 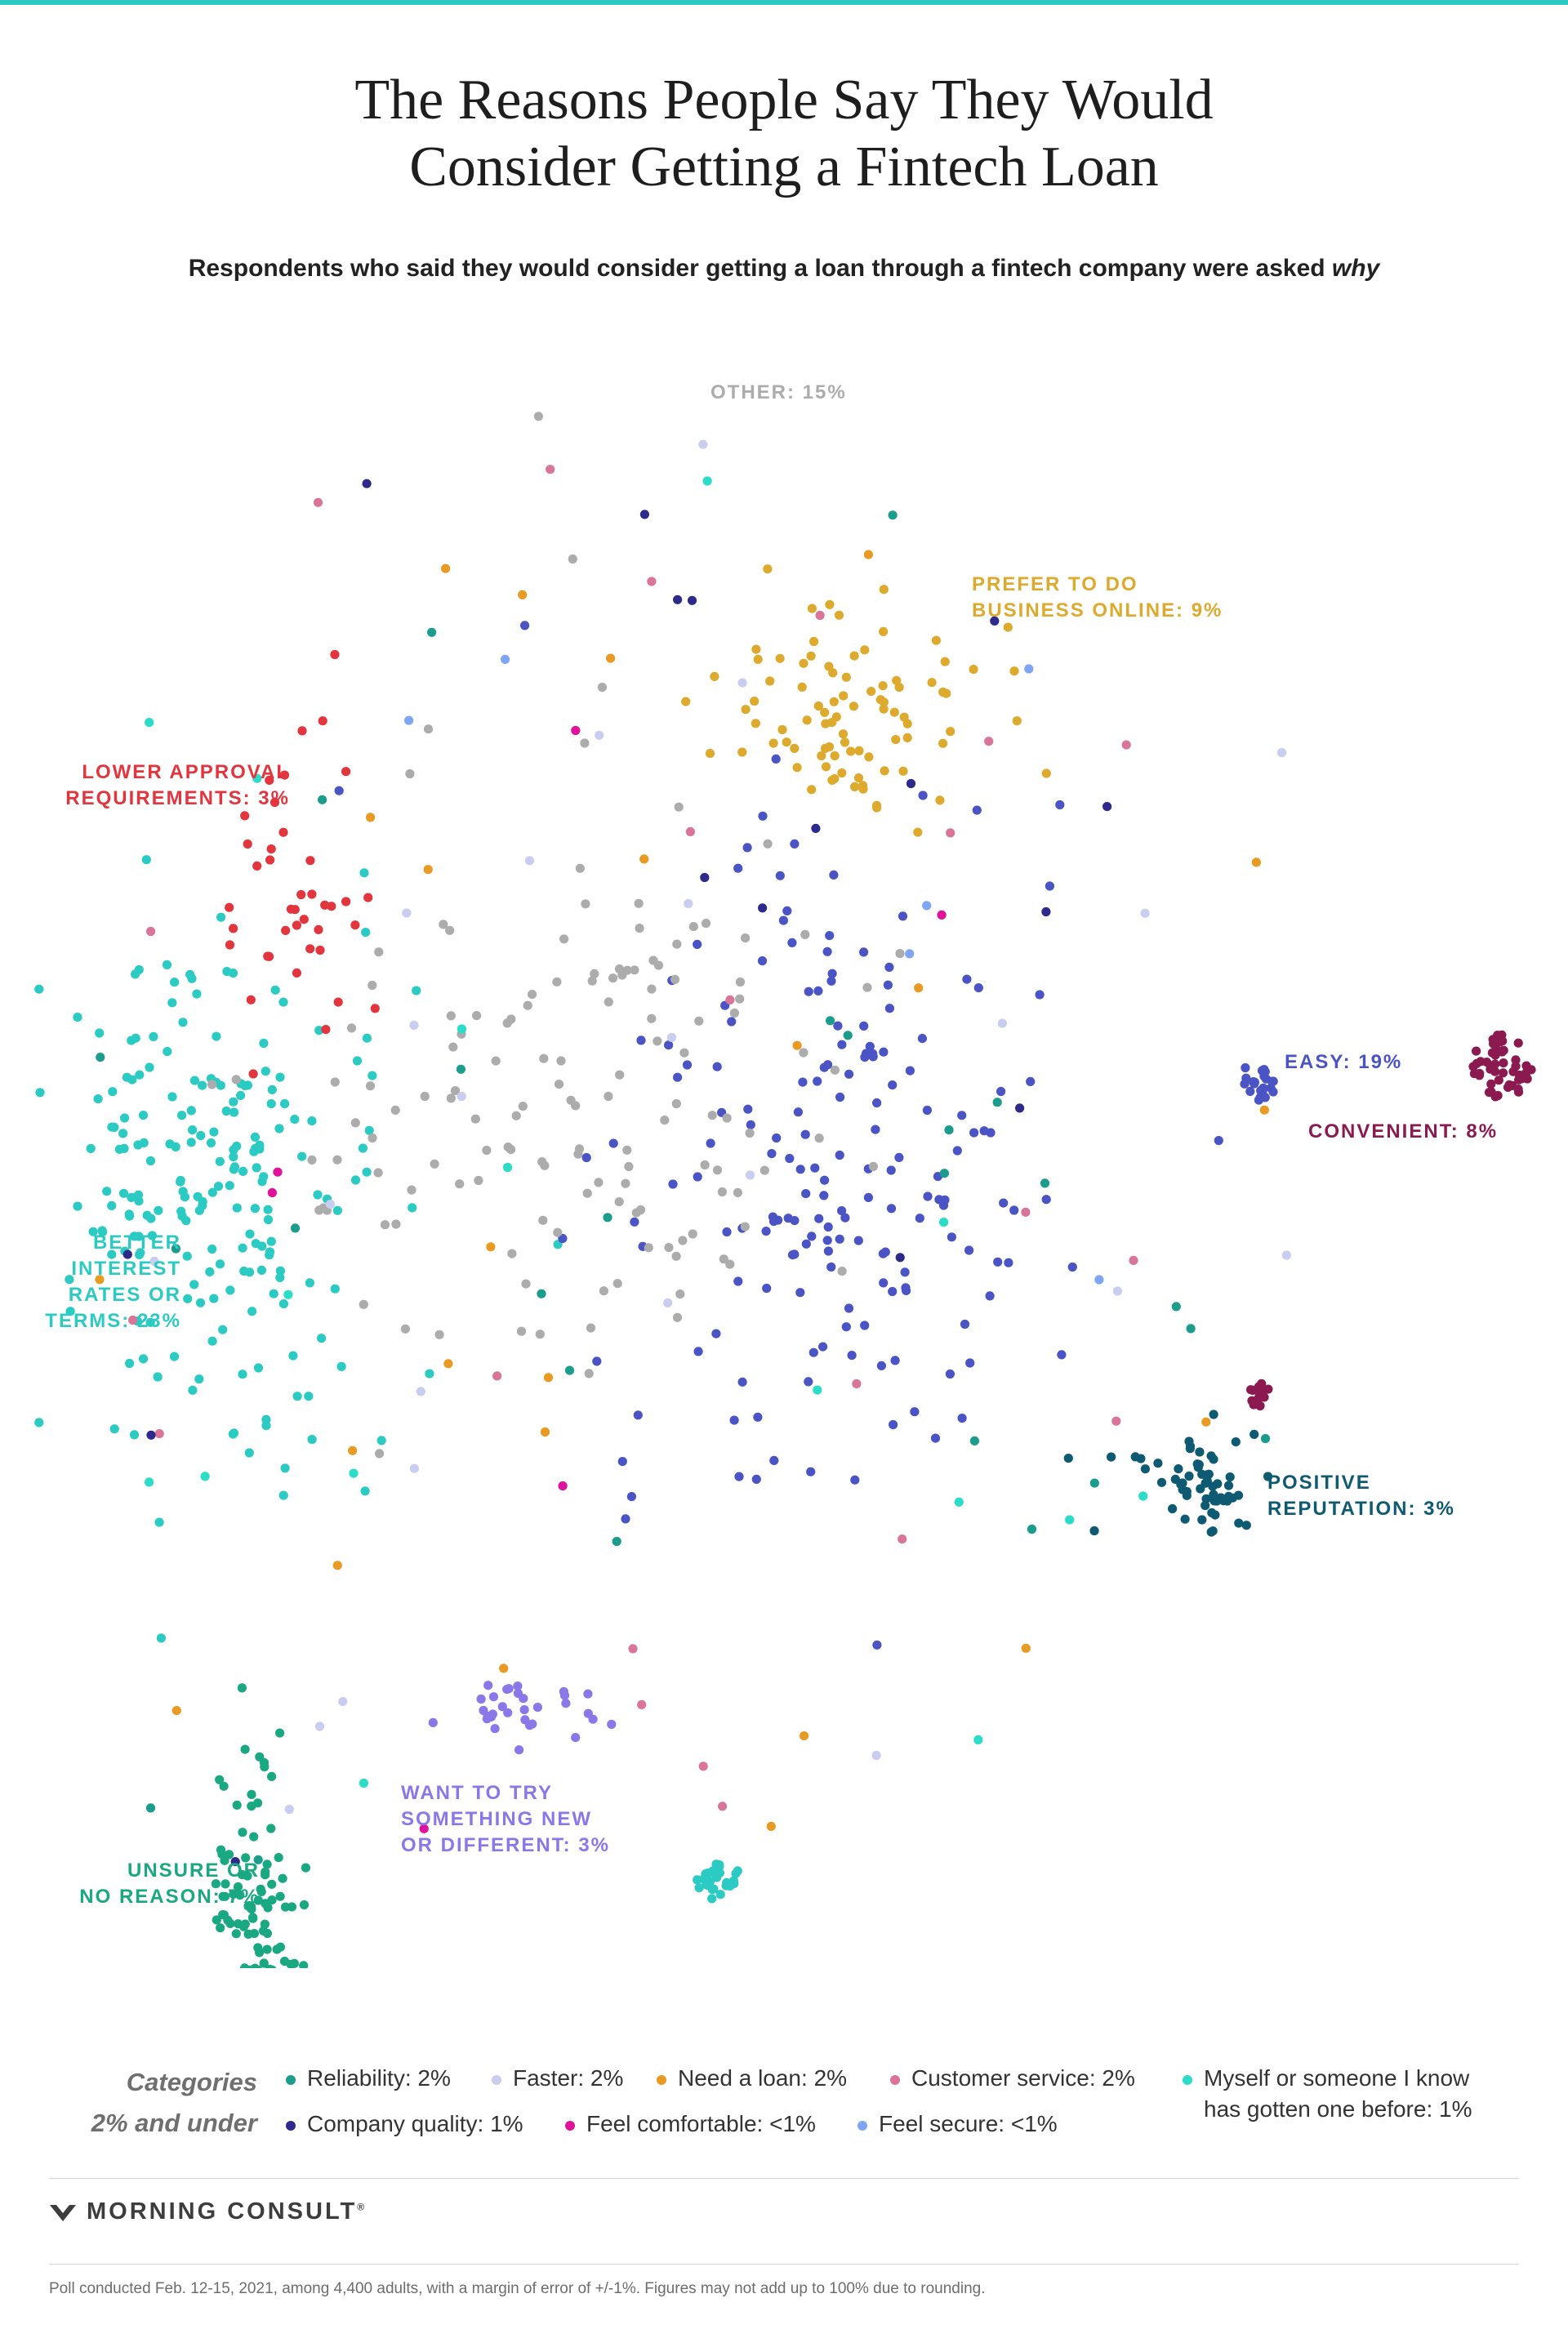 What do you see at coordinates (361, 2207) in the screenshot?
I see `brand-registered-mark: ®` at bounding box center [361, 2207].